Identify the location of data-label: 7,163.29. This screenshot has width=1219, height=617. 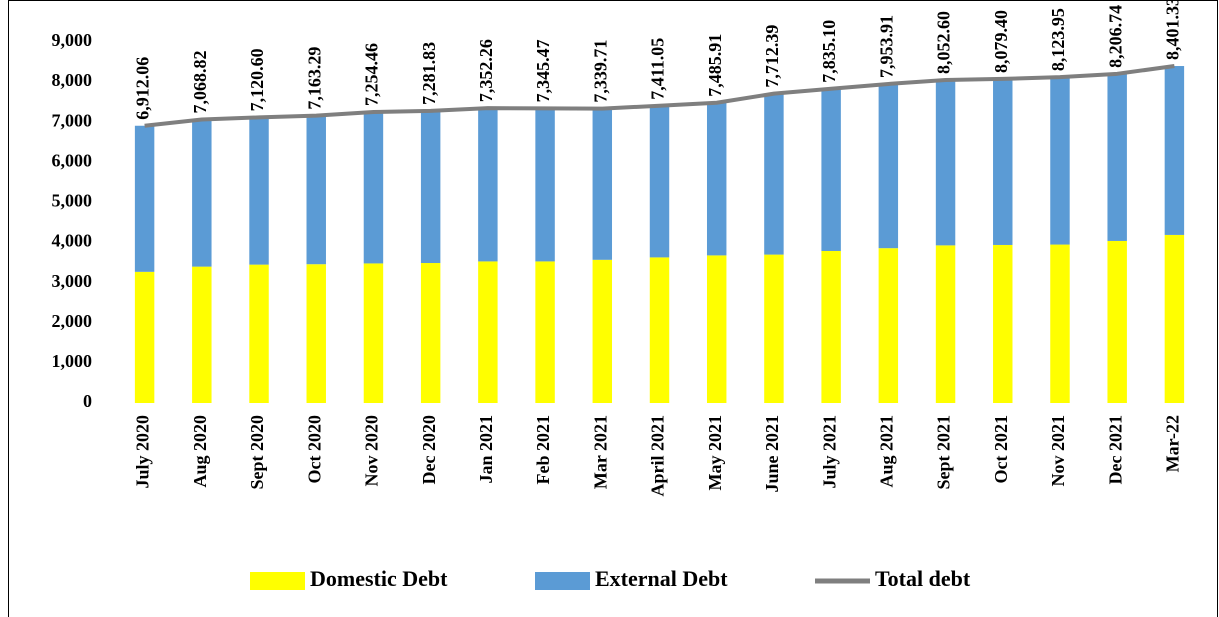
(314, 78).